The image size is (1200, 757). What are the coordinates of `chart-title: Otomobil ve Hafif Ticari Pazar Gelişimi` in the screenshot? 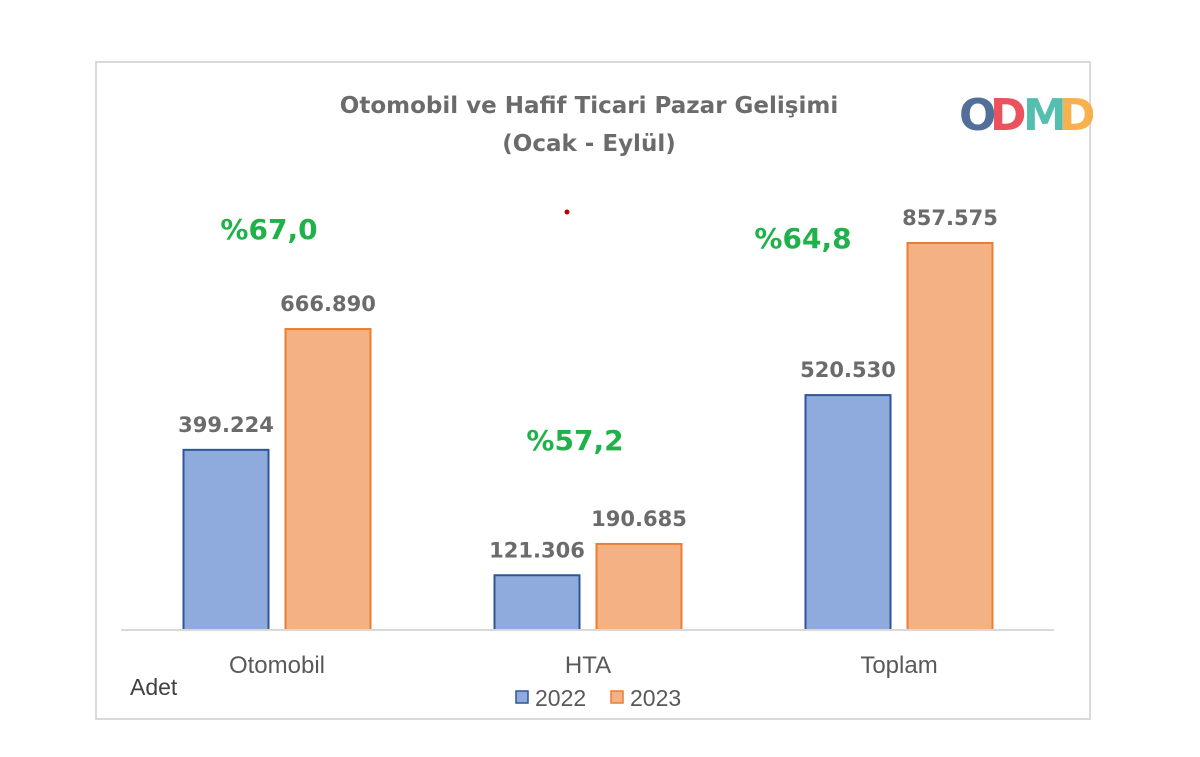 It's located at (589, 106).